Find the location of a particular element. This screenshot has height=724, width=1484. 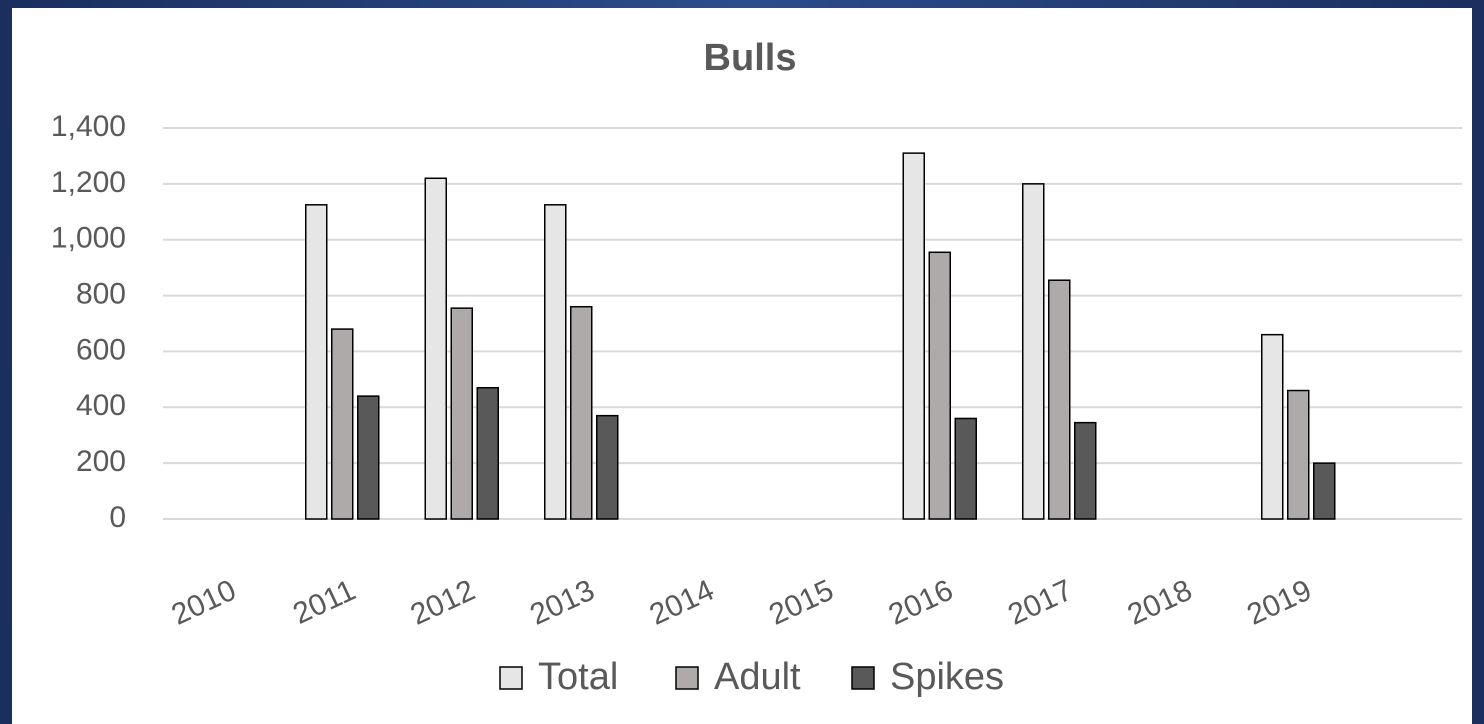

y-tick-label: 200 is located at coordinates (101, 461).